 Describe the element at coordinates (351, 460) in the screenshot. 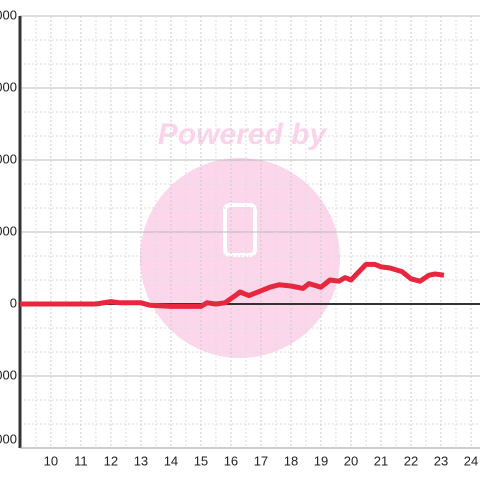

I see `x-tick-label: 20` at that location.